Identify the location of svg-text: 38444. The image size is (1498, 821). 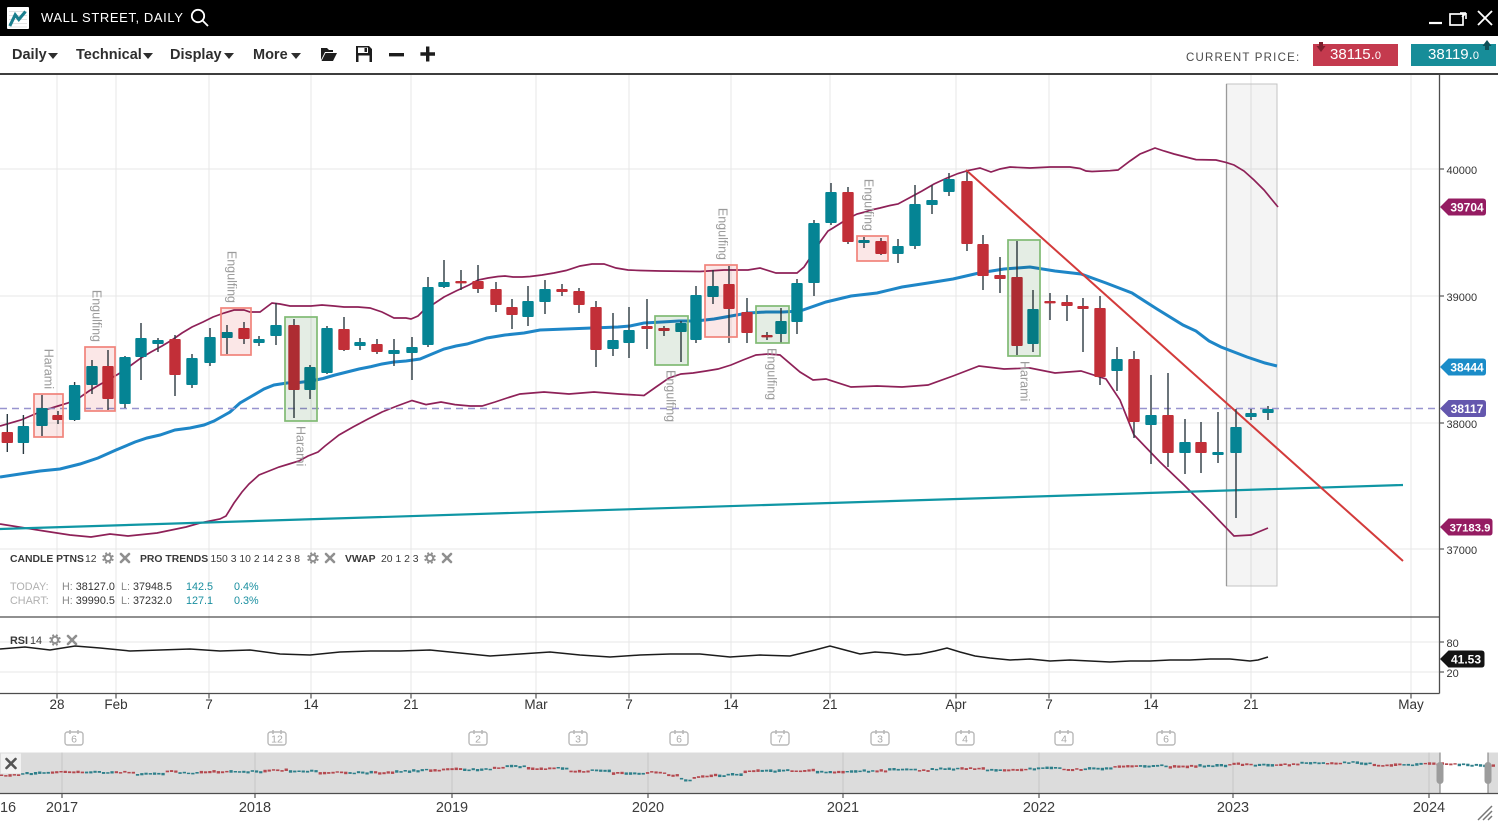
(1467, 368).